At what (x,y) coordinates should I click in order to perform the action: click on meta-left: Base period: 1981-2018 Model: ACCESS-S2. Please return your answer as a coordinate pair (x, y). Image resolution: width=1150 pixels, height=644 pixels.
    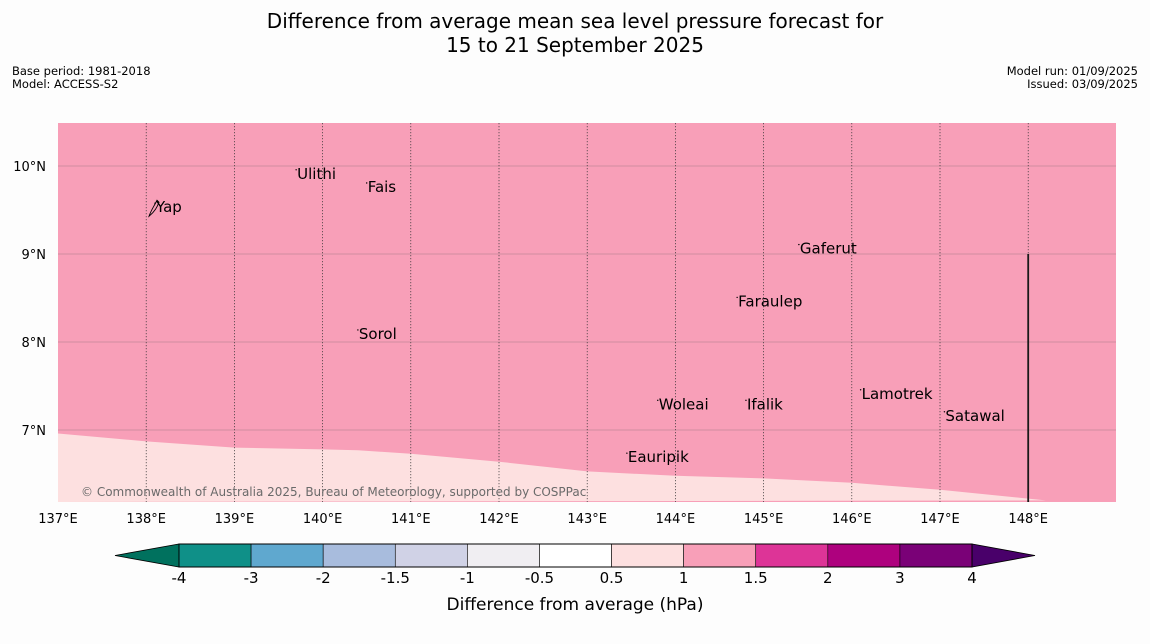
    Looking at the image, I should click on (81, 78).